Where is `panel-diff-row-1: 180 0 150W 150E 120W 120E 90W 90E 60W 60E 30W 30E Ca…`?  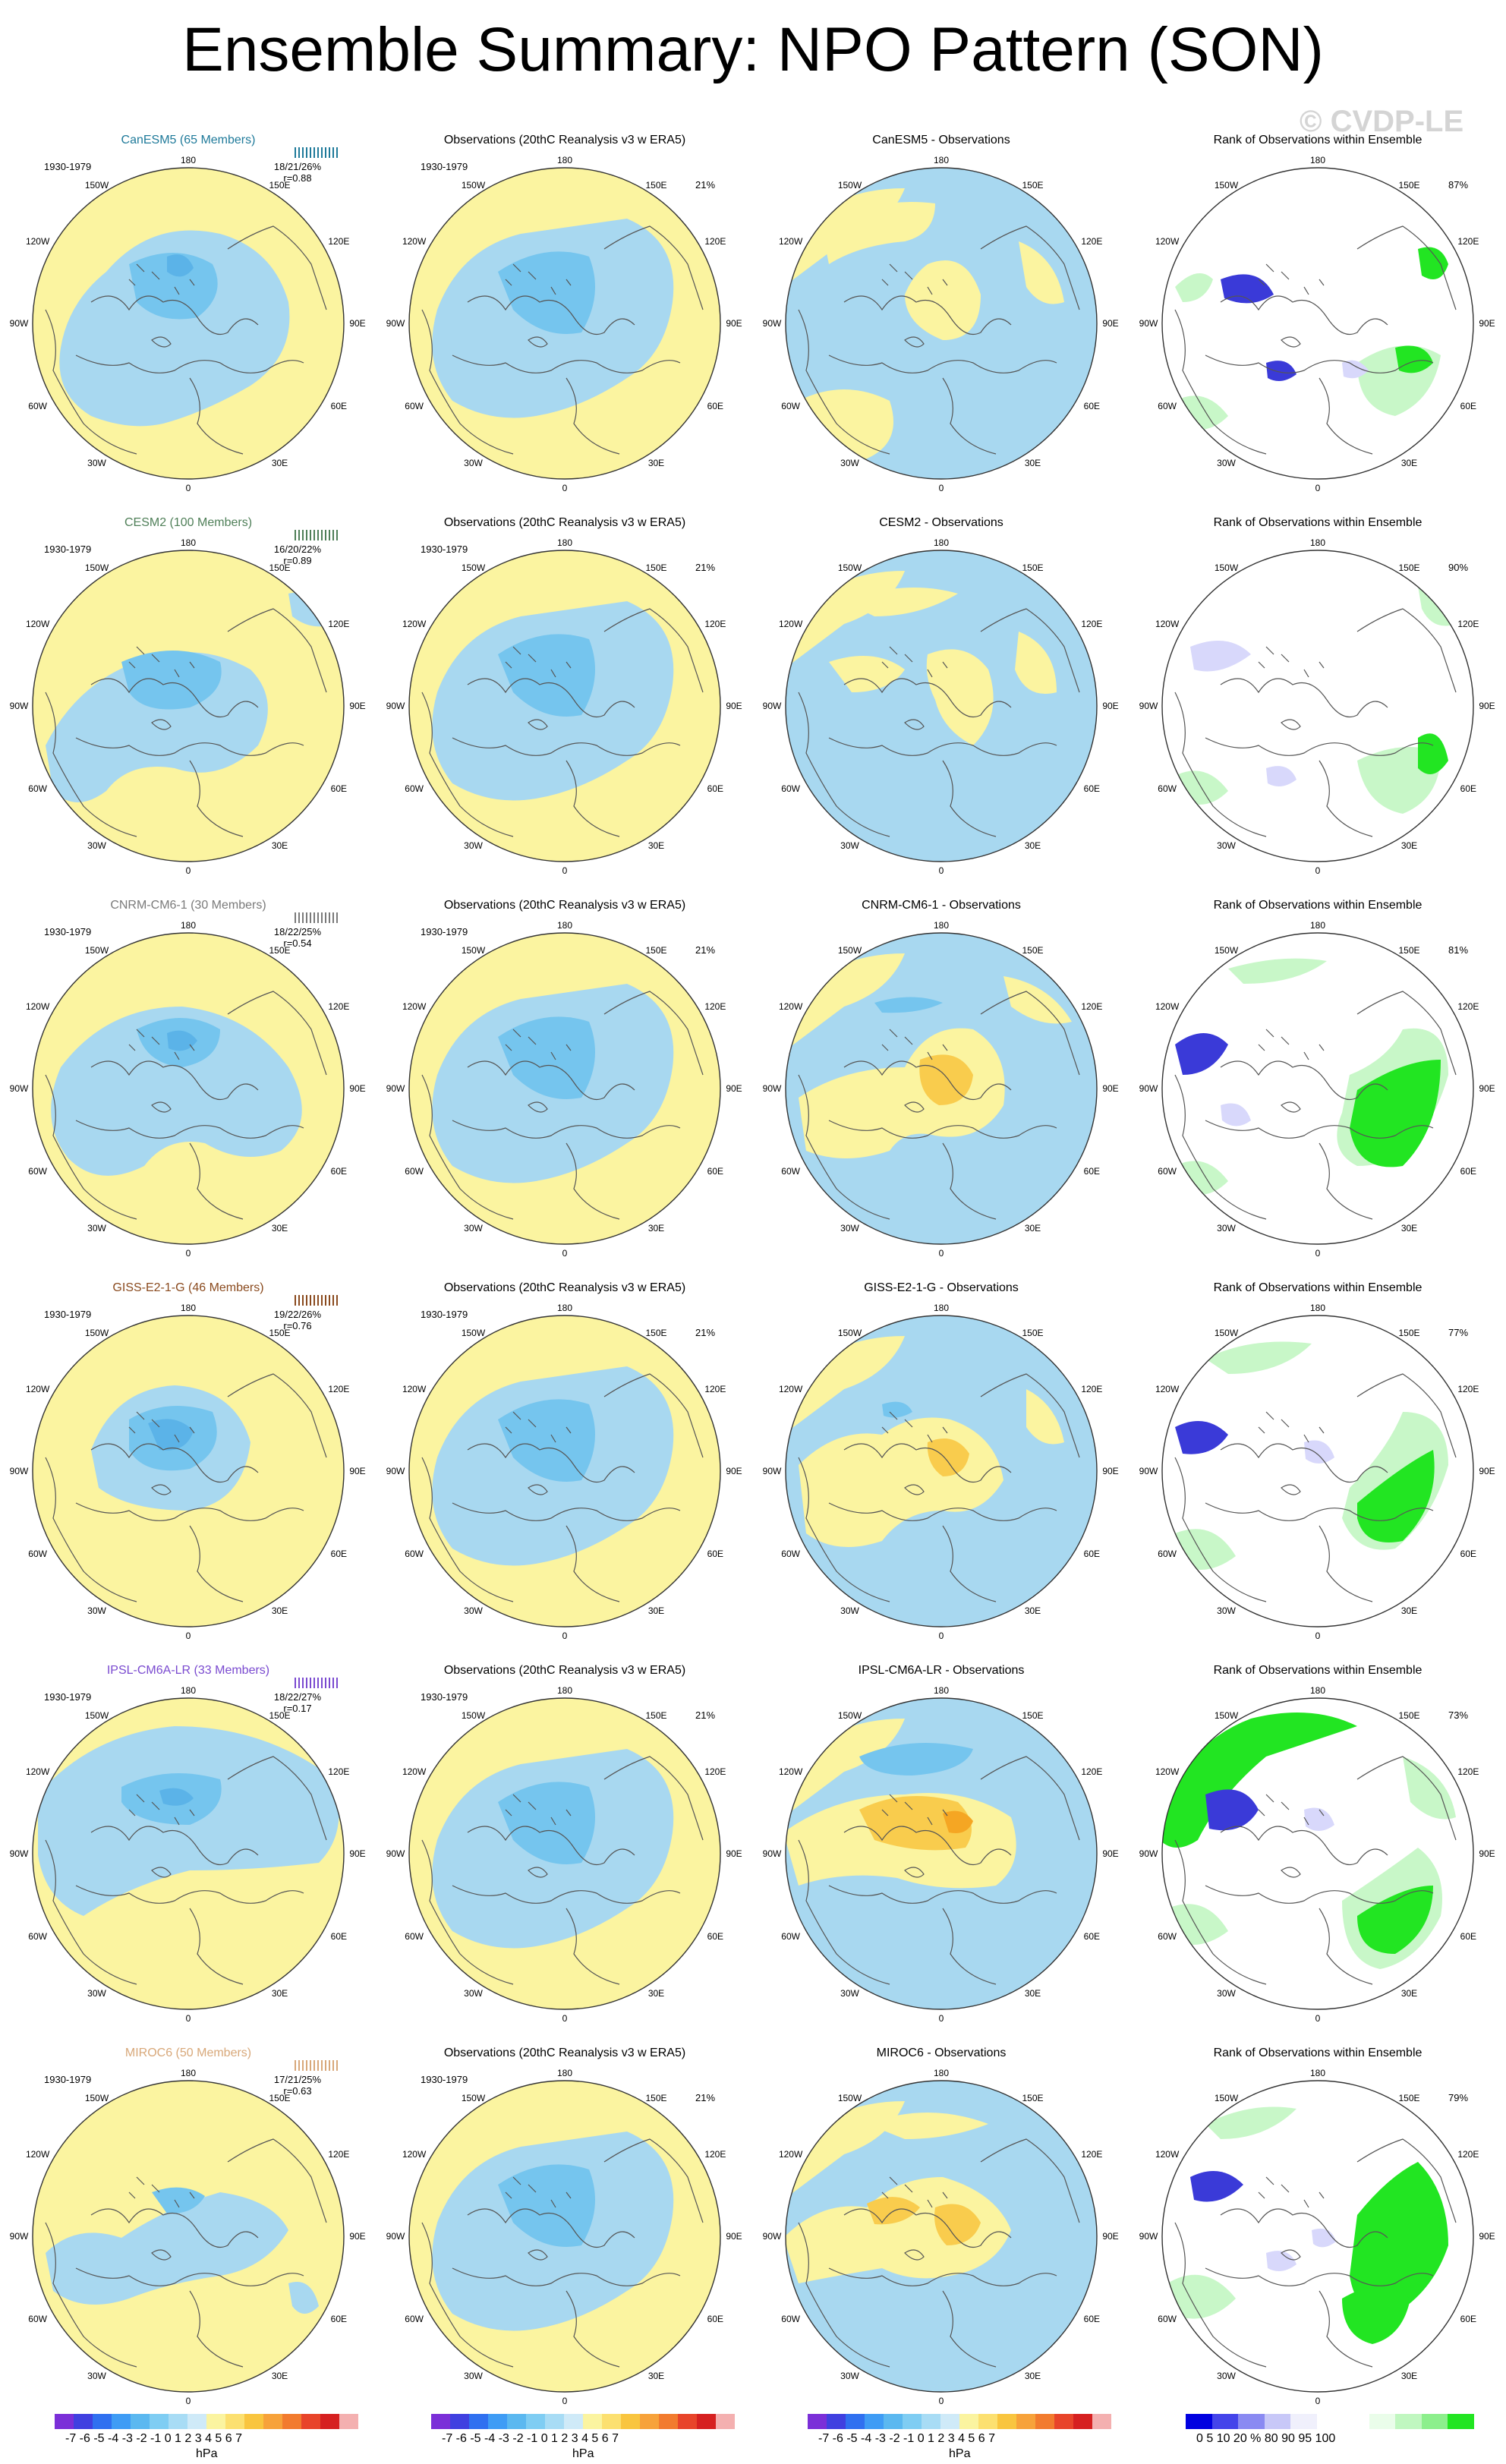 panel-diff-row-1: 180 0 150W 150E 120W 120E 90W 90E 60W 60E 30W 30E Ca… is located at coordinates (941, 303).